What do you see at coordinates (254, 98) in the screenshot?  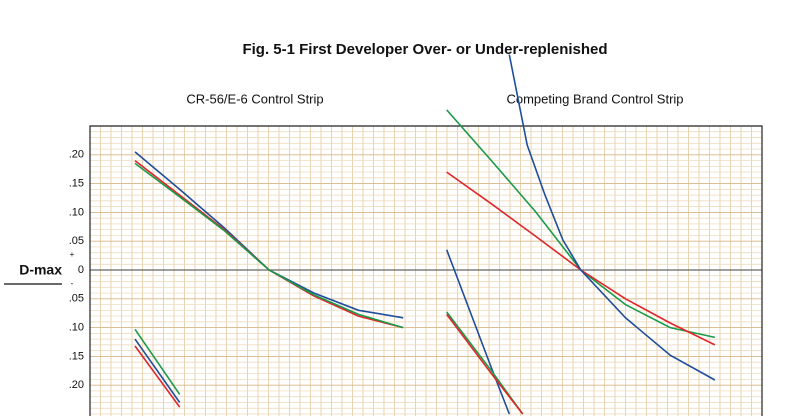 I see `panel-subtitle: CR-56/E-6 Control Strip` at bounding box center [254, 98].